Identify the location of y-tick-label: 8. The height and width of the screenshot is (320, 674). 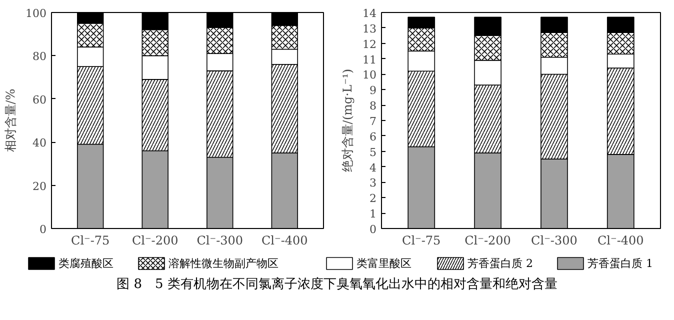
(373, 106).